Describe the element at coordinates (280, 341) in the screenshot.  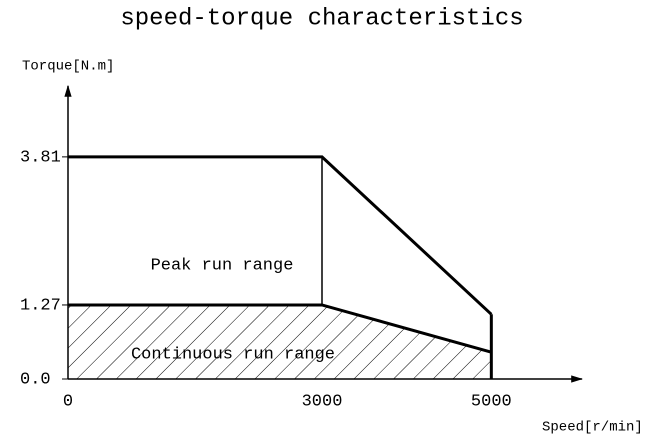
I see `area` at that location.